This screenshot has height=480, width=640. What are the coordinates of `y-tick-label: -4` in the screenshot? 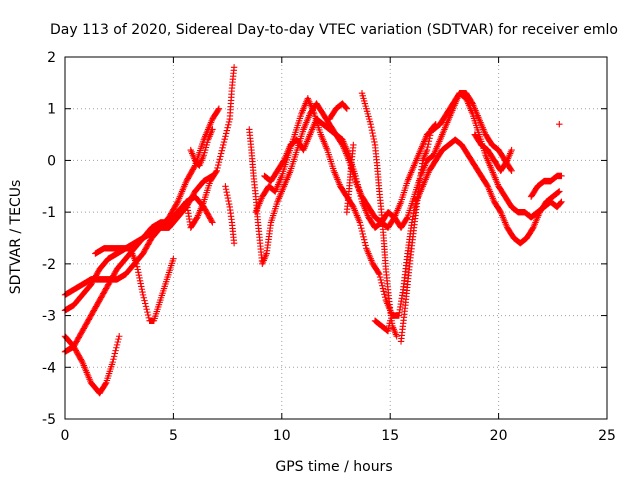 It's located at (49, 368).